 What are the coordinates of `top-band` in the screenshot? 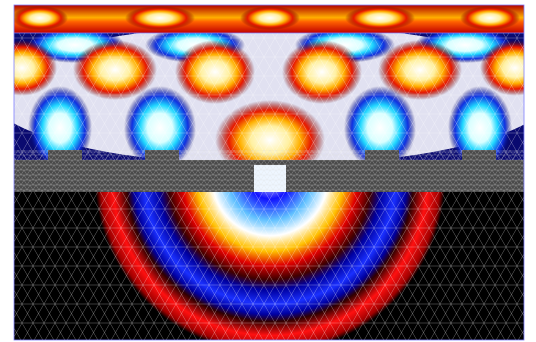 It's located at (269, 19).